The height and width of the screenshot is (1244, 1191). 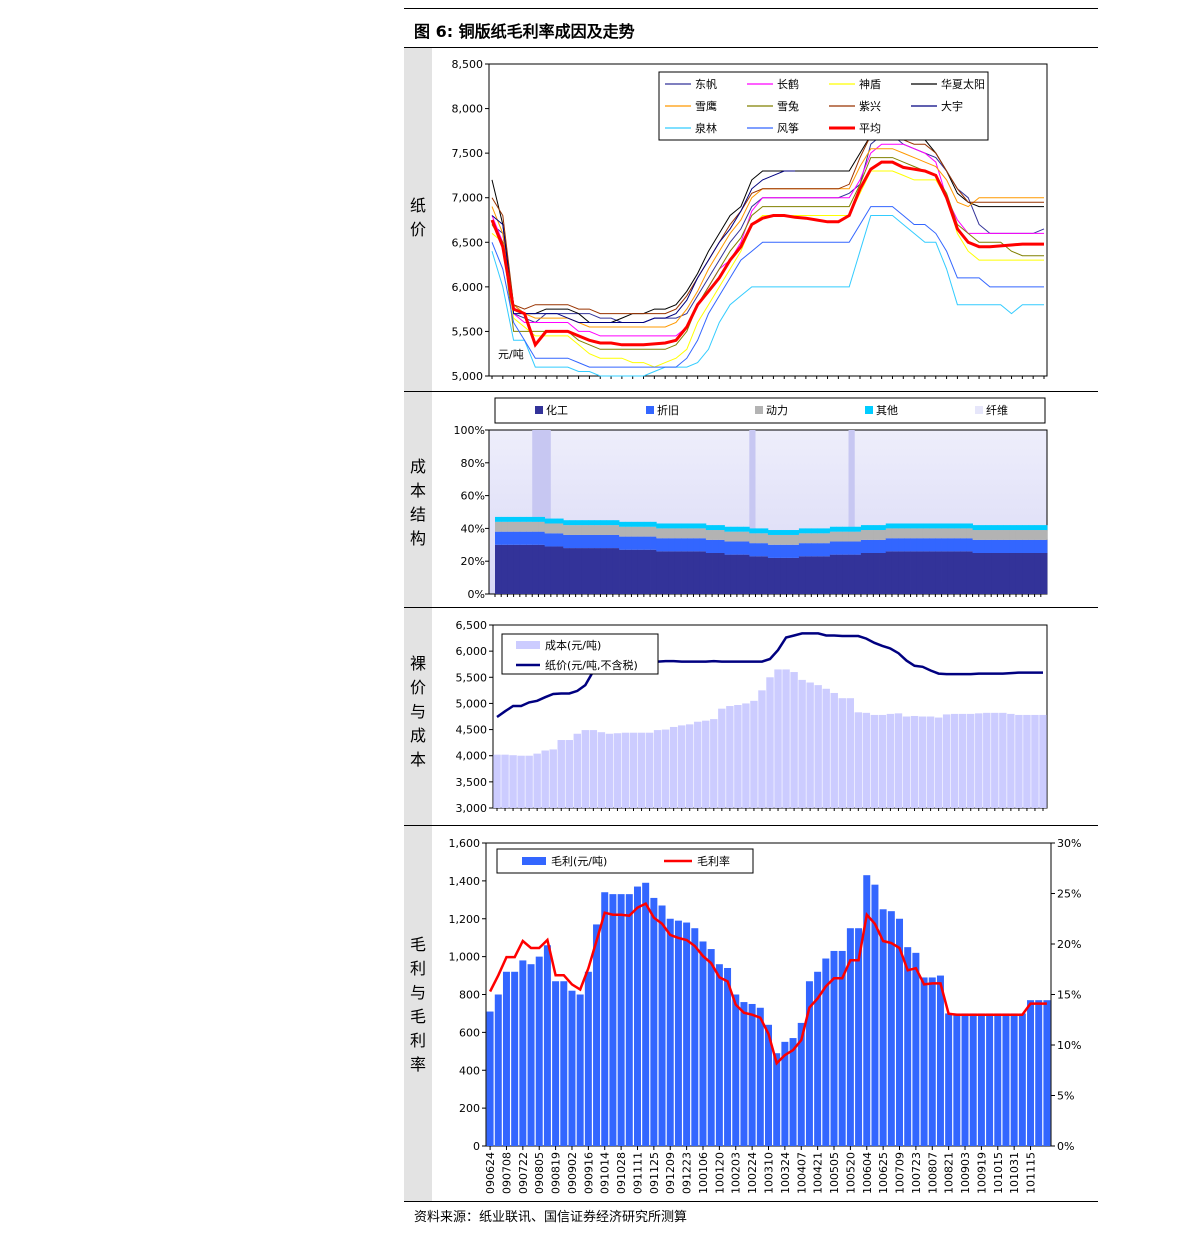 What do you see at coordinates (417, 217) in the screenshot?
I see `panel-label-paper-price: 纸价` at bounding box center [417, 217].